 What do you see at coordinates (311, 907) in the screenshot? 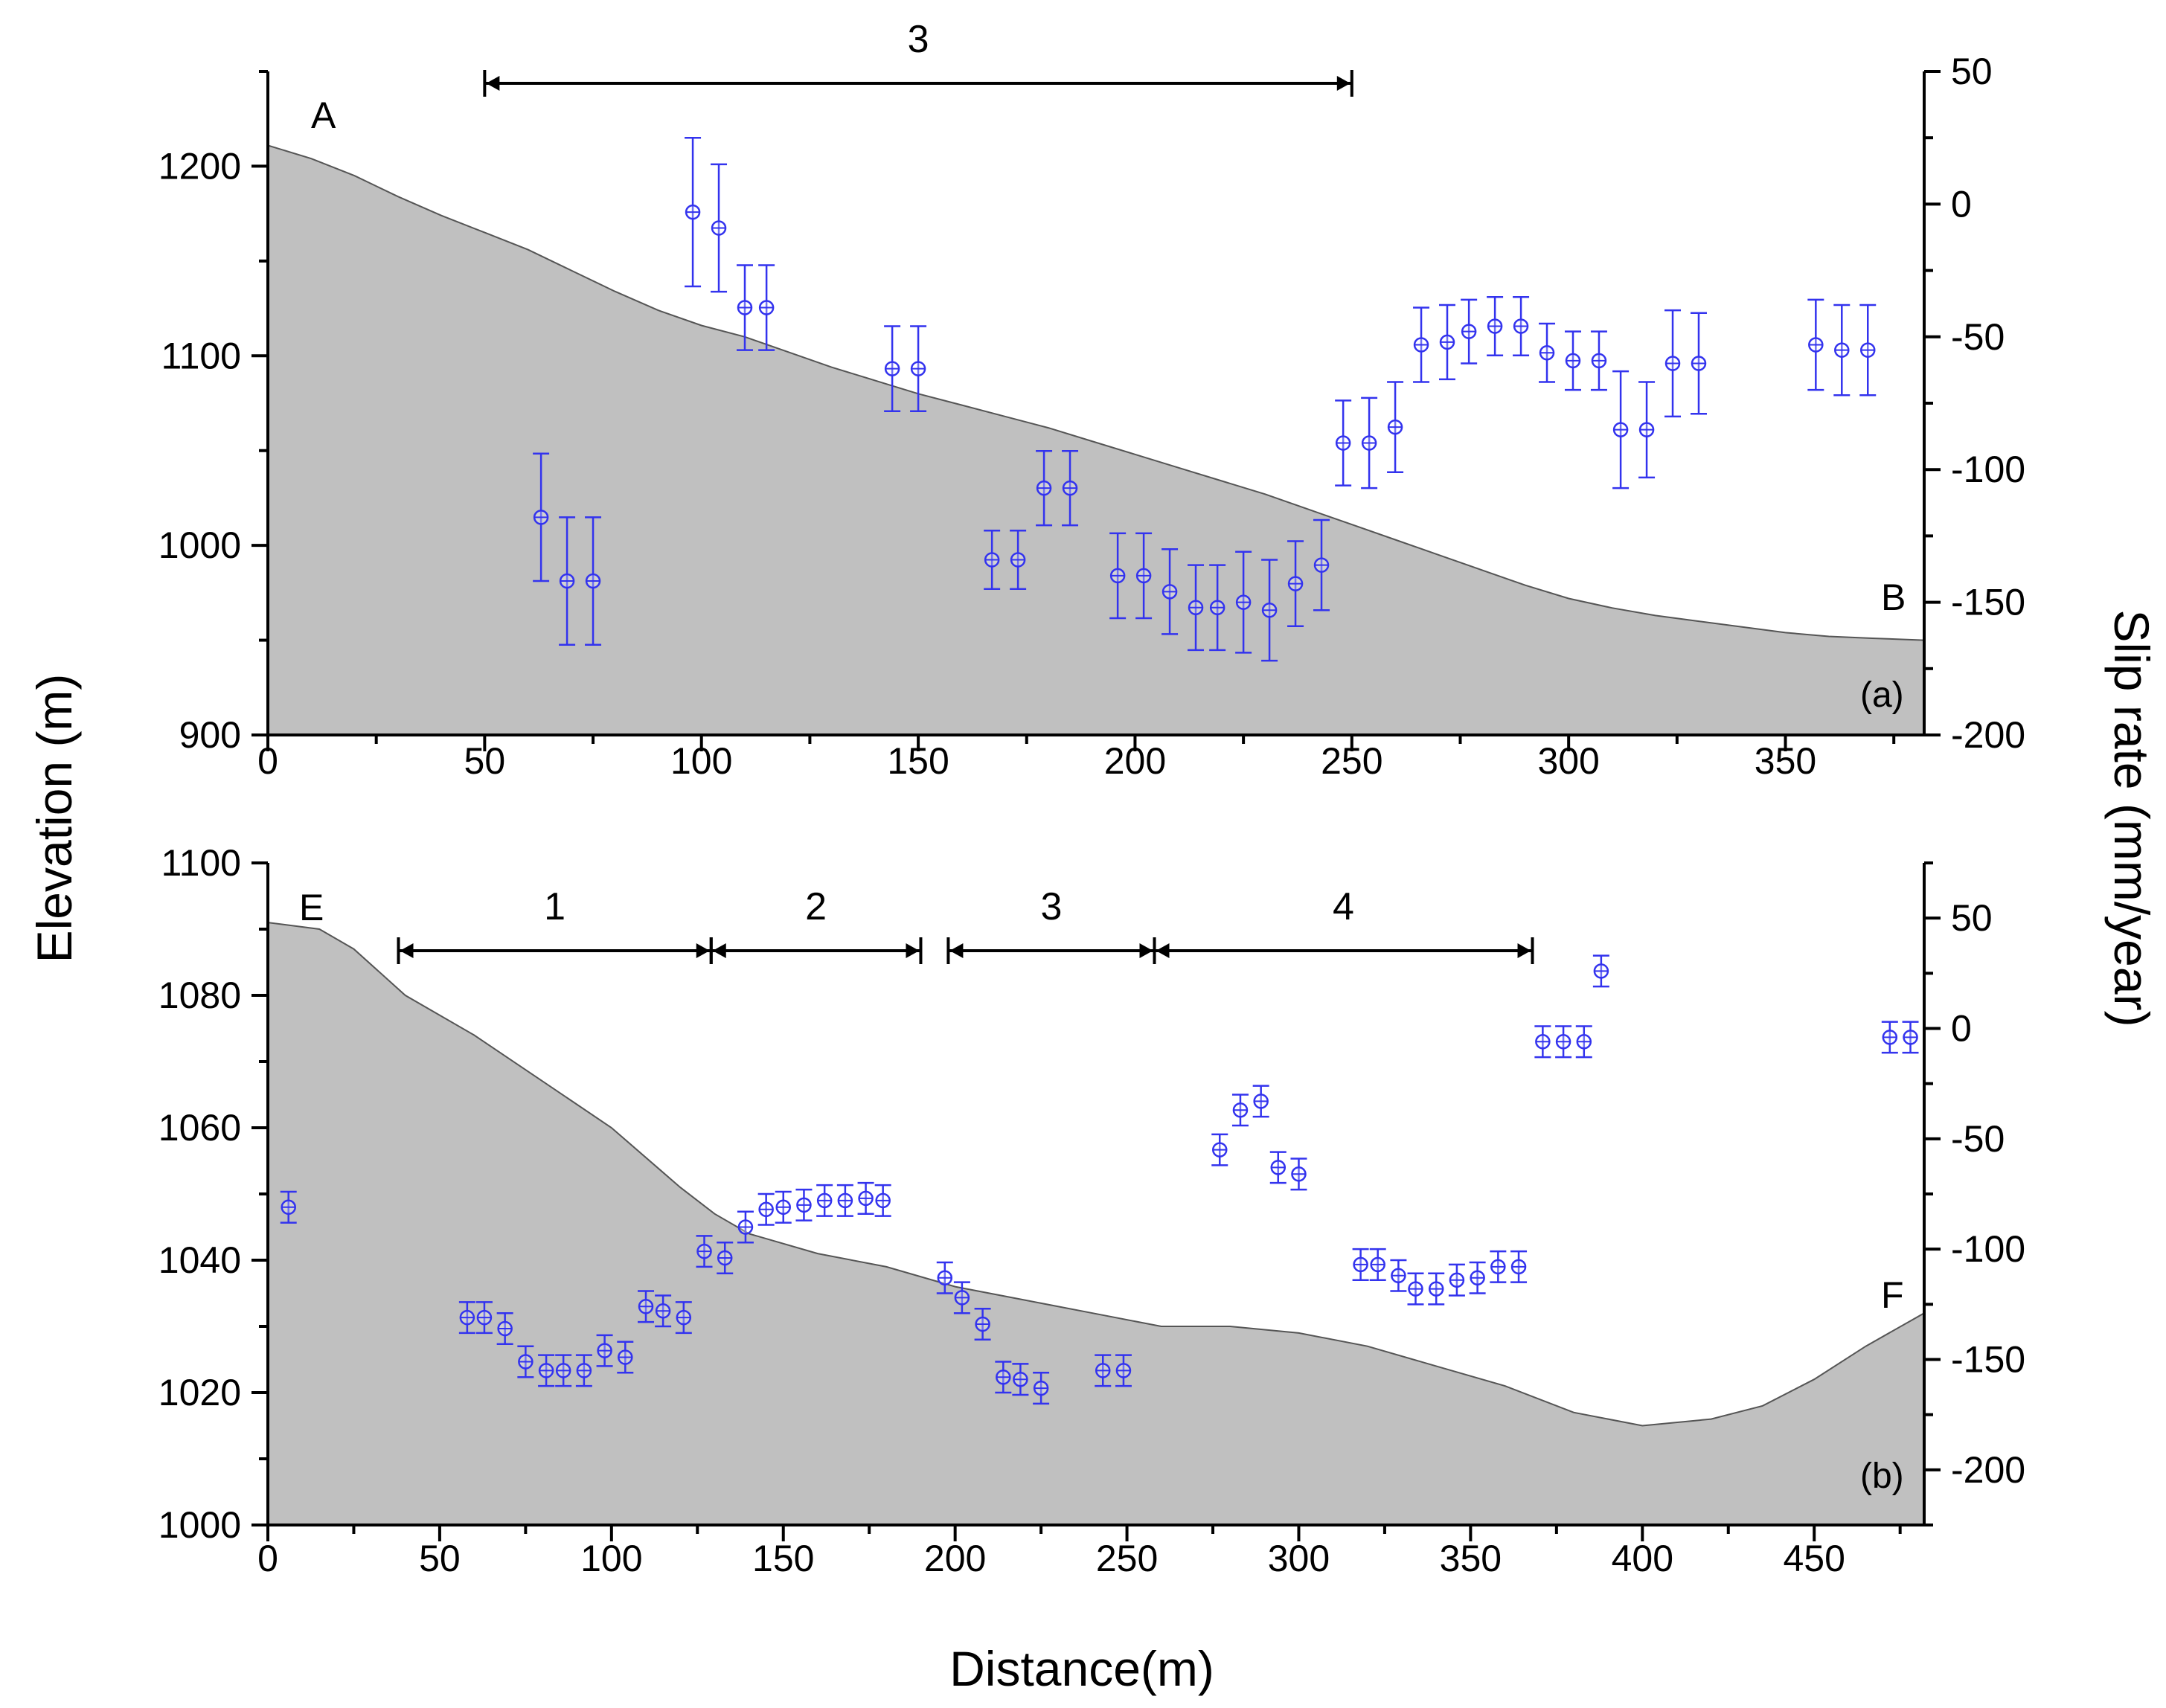
I see `profile-start-label-e: E` at bounding box center [311, 907].